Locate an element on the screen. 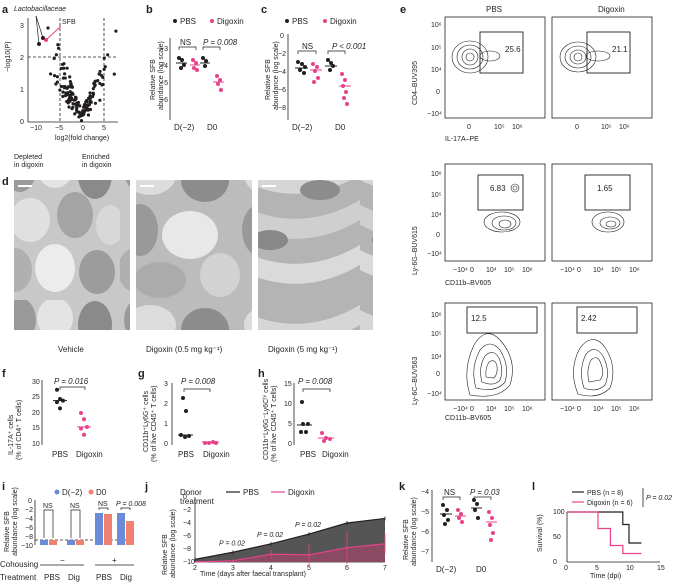 The height and width of the screenshot is (585, 685). flow-r3-xtick-10: 10⁶ is located at coordinates (634, 409).